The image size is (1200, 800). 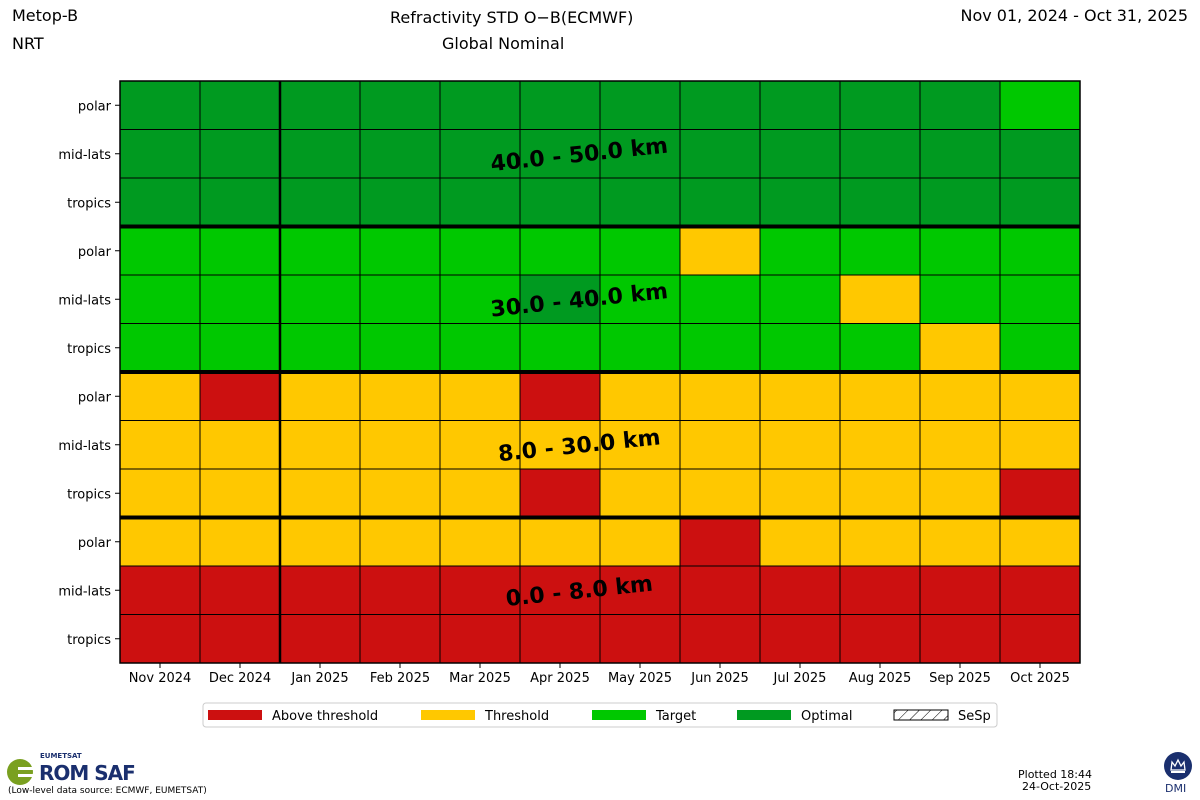 I want to click on column-label: Apr 2025, so click(x=560, y=678).